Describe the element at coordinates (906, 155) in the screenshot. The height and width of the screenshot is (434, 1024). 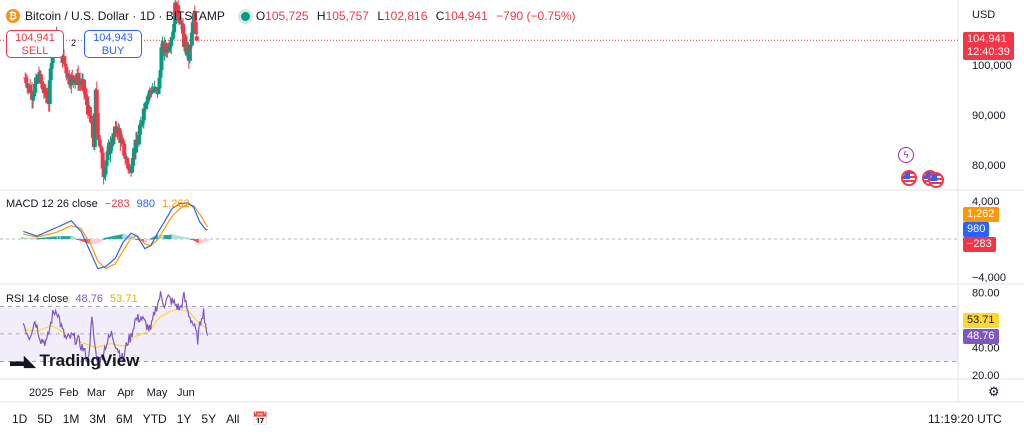
I see `lightning-icon: ϟ` at that location.